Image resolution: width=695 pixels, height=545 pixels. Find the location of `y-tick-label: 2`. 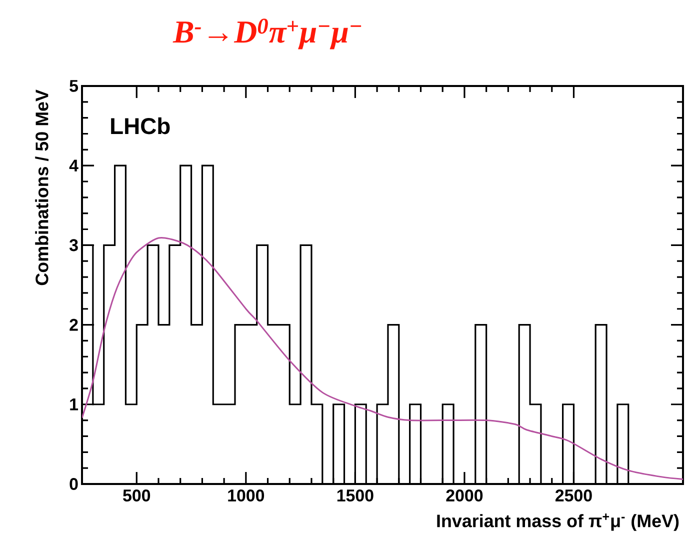

y-tick-label: 2 is located at coordinates (74, 324).